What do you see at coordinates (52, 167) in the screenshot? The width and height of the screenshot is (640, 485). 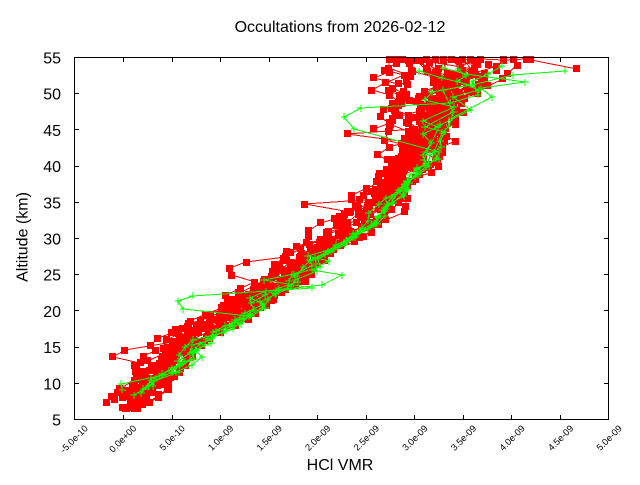 I see `svg-text: 40` at bounding box center [52, 167].